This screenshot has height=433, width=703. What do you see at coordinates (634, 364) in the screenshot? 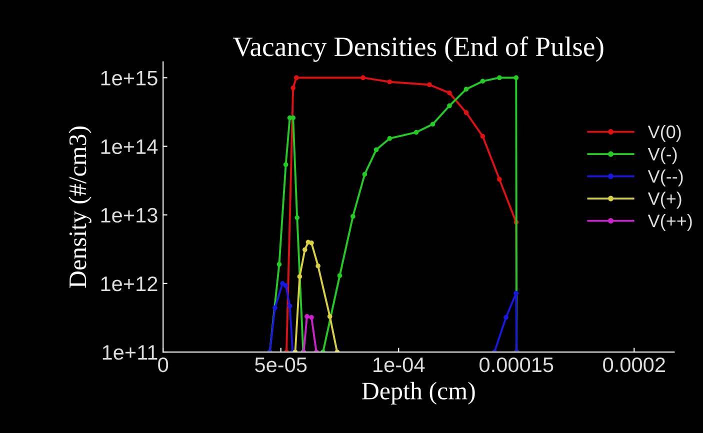
I see `x-tick-label: 0.0002` at bounding box center [634, 364].